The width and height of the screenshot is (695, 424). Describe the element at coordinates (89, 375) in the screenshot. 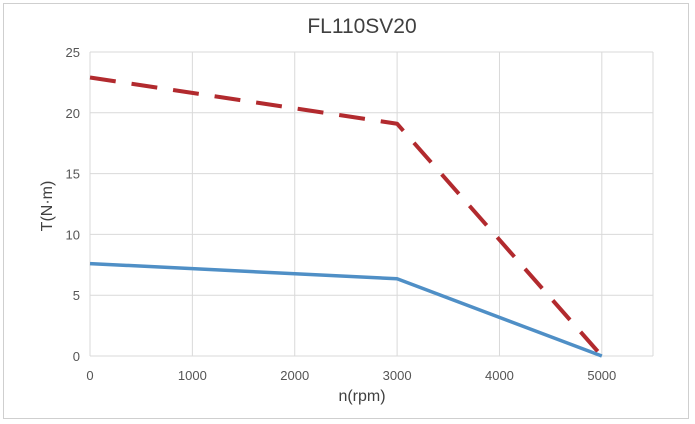

I see `x-tick-label: 0` at that location.